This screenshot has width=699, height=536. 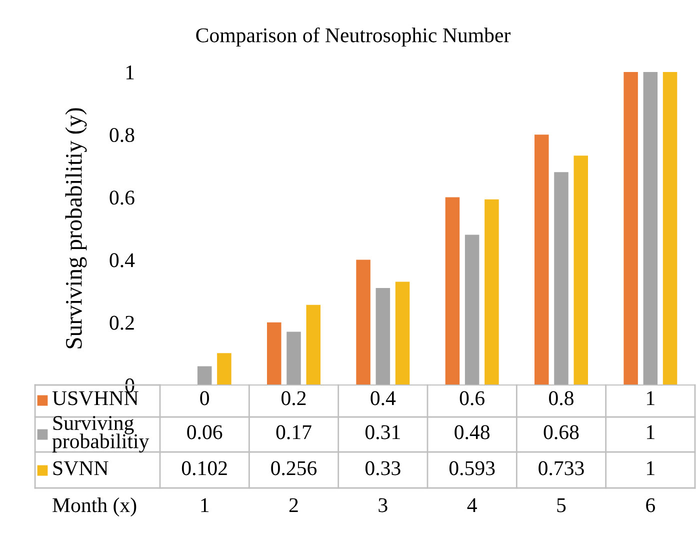 What do you see at coordinates (80, 468) in the screenshot?
I see `legend-label: SVNN` at bounding box center [80, 468].